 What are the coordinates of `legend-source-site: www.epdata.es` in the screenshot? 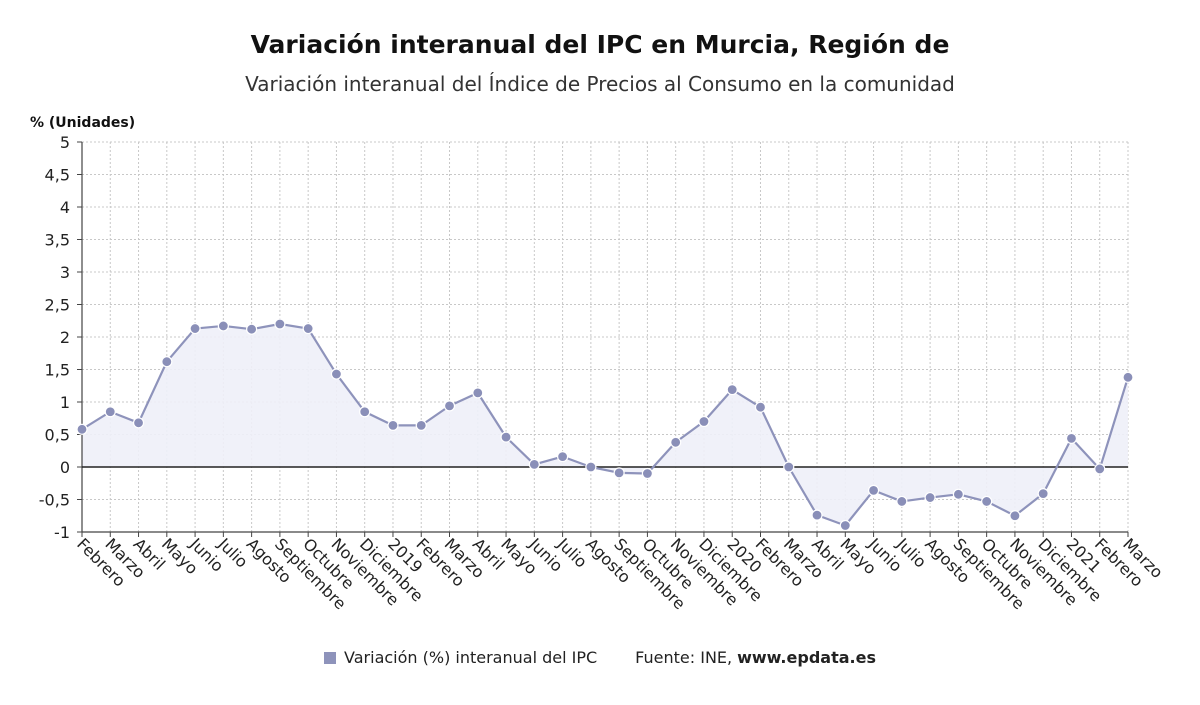 It's located at (806, 657).